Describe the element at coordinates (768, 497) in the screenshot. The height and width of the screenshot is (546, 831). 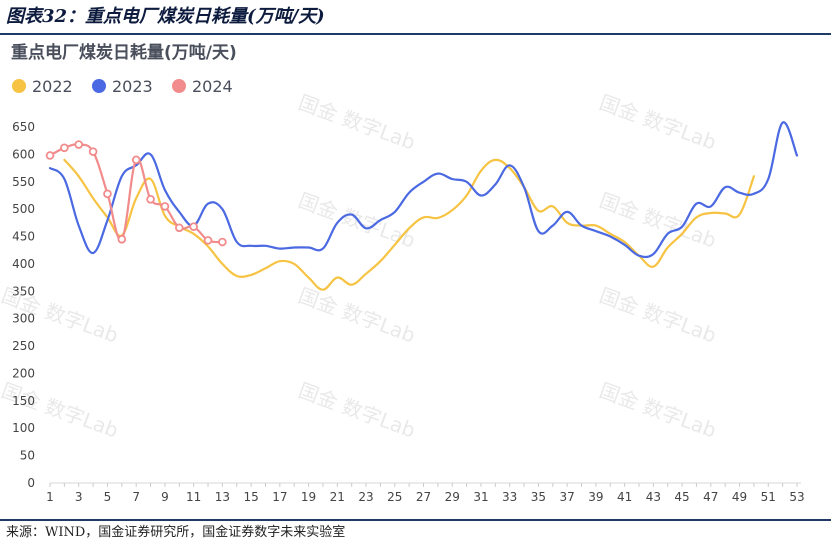
I see `x-tick-label: 51` at that location.